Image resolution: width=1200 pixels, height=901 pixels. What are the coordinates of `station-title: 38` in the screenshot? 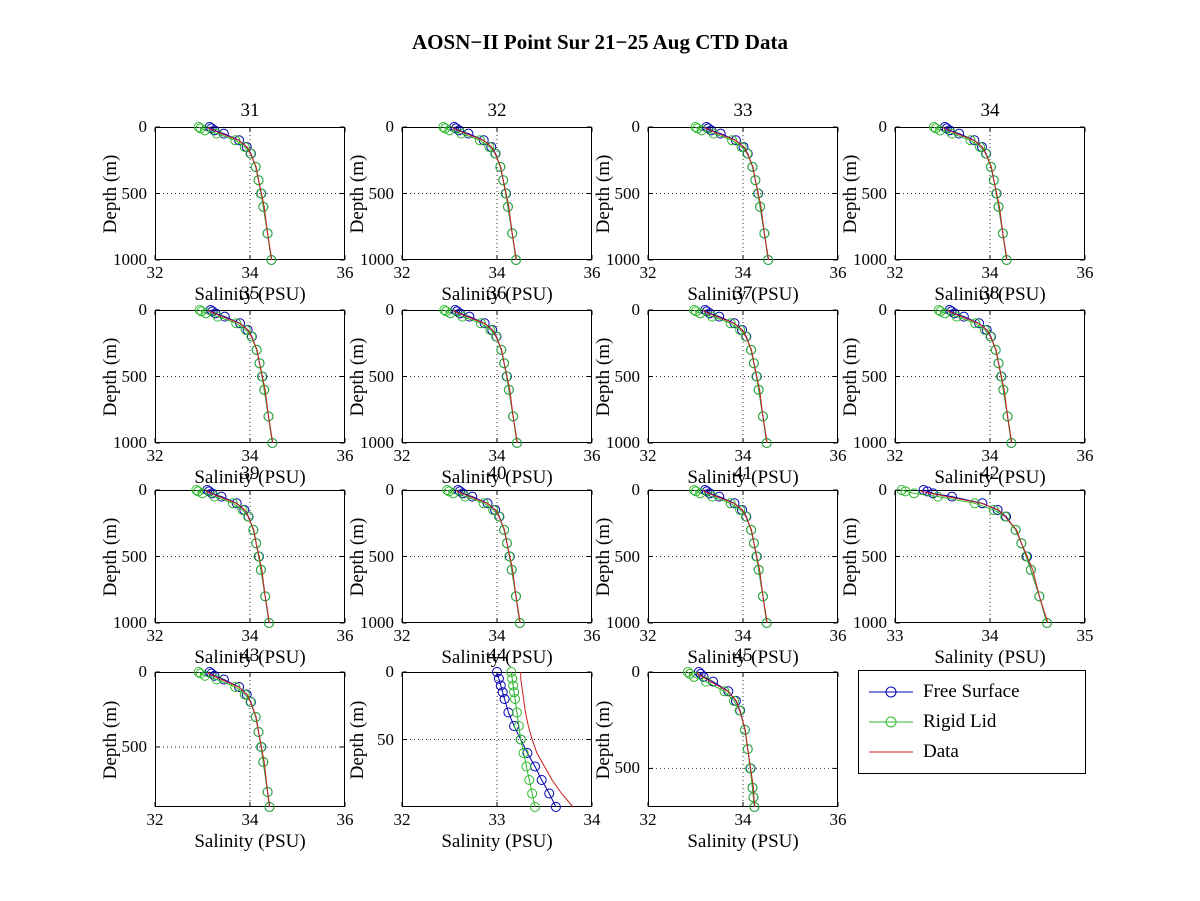 It's located at (990, 293).